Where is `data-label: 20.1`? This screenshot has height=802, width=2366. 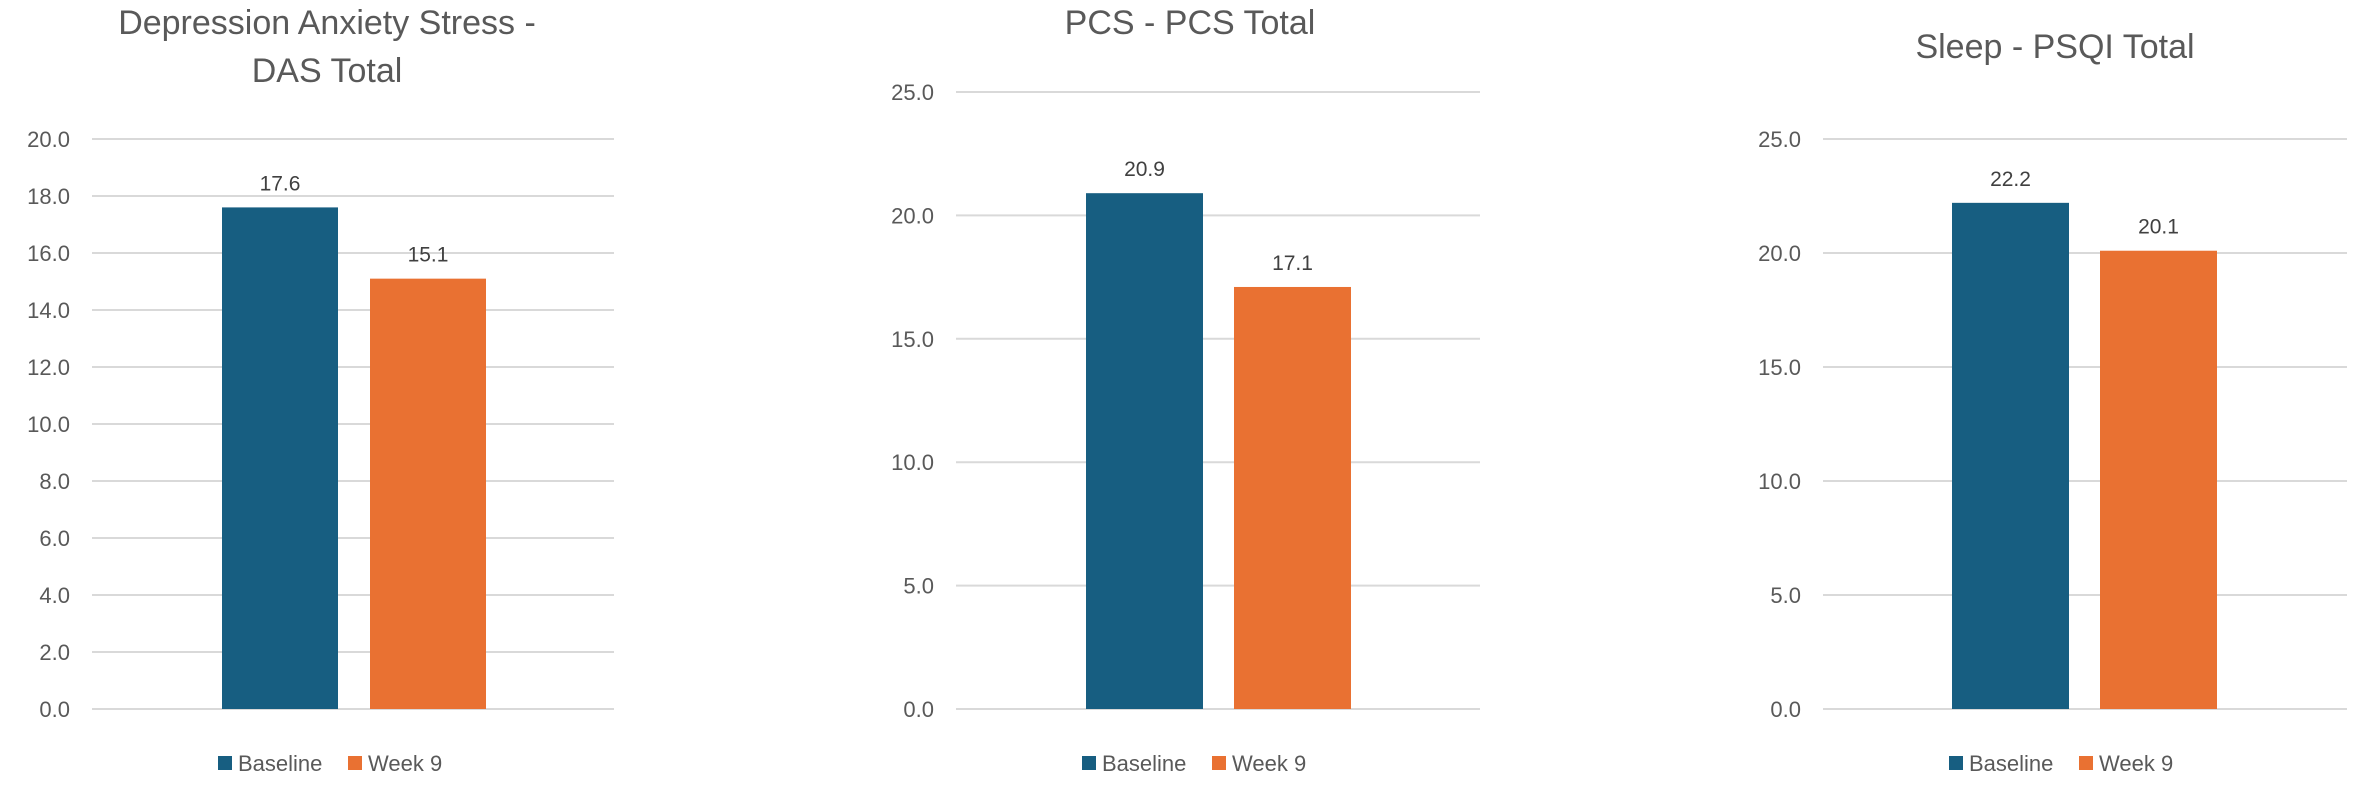 data-label: 20.1 is located at coordinates (2158, 227).